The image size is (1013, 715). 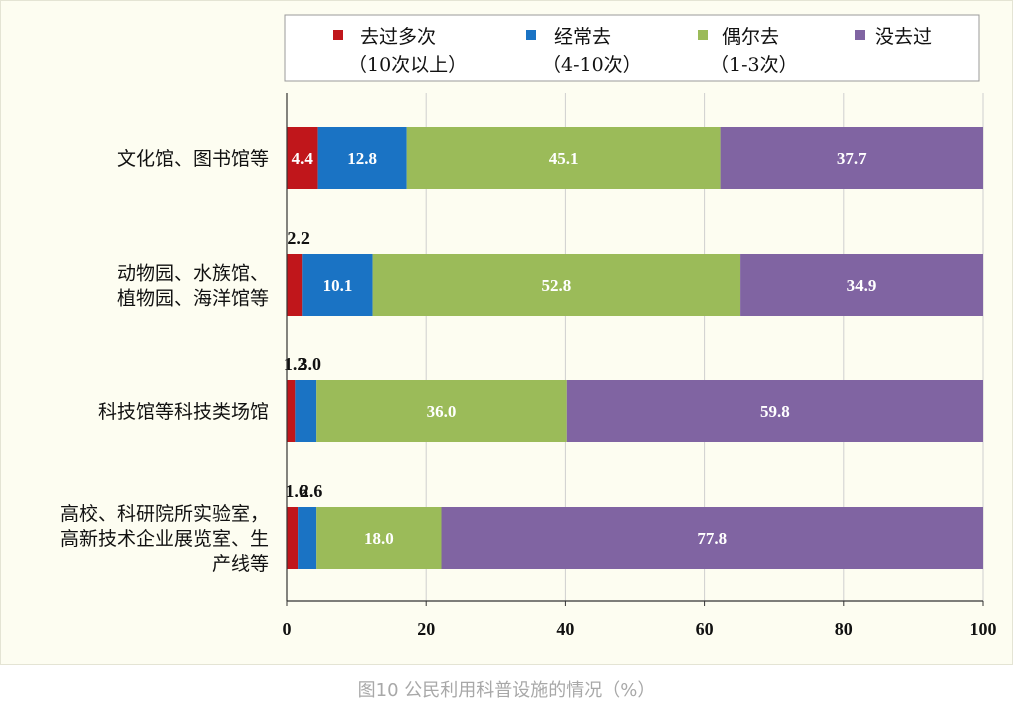 What do you see at coordinates (183, 412) in the screenshot?
I see `category-label-3-line-1: 科技馆等科技类场馆` at bounding box center [183, 412].